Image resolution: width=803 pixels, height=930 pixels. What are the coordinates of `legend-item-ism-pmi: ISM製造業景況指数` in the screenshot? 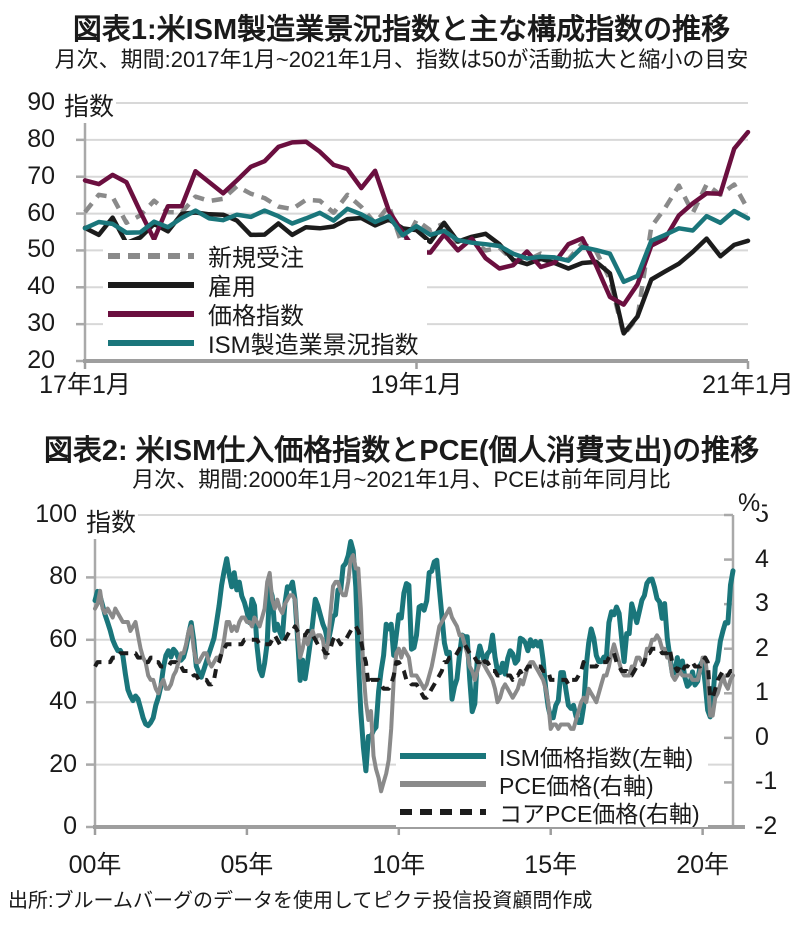 It's located at (262, 343).